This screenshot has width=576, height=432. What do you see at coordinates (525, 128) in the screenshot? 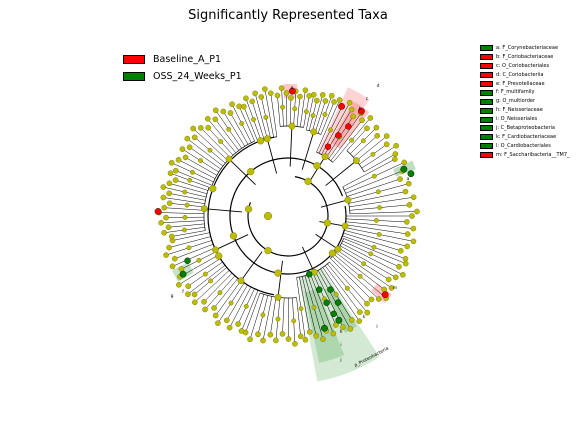
I see `key-text: j: C_Betaproteobacteria` at bounding box center [525, 128].